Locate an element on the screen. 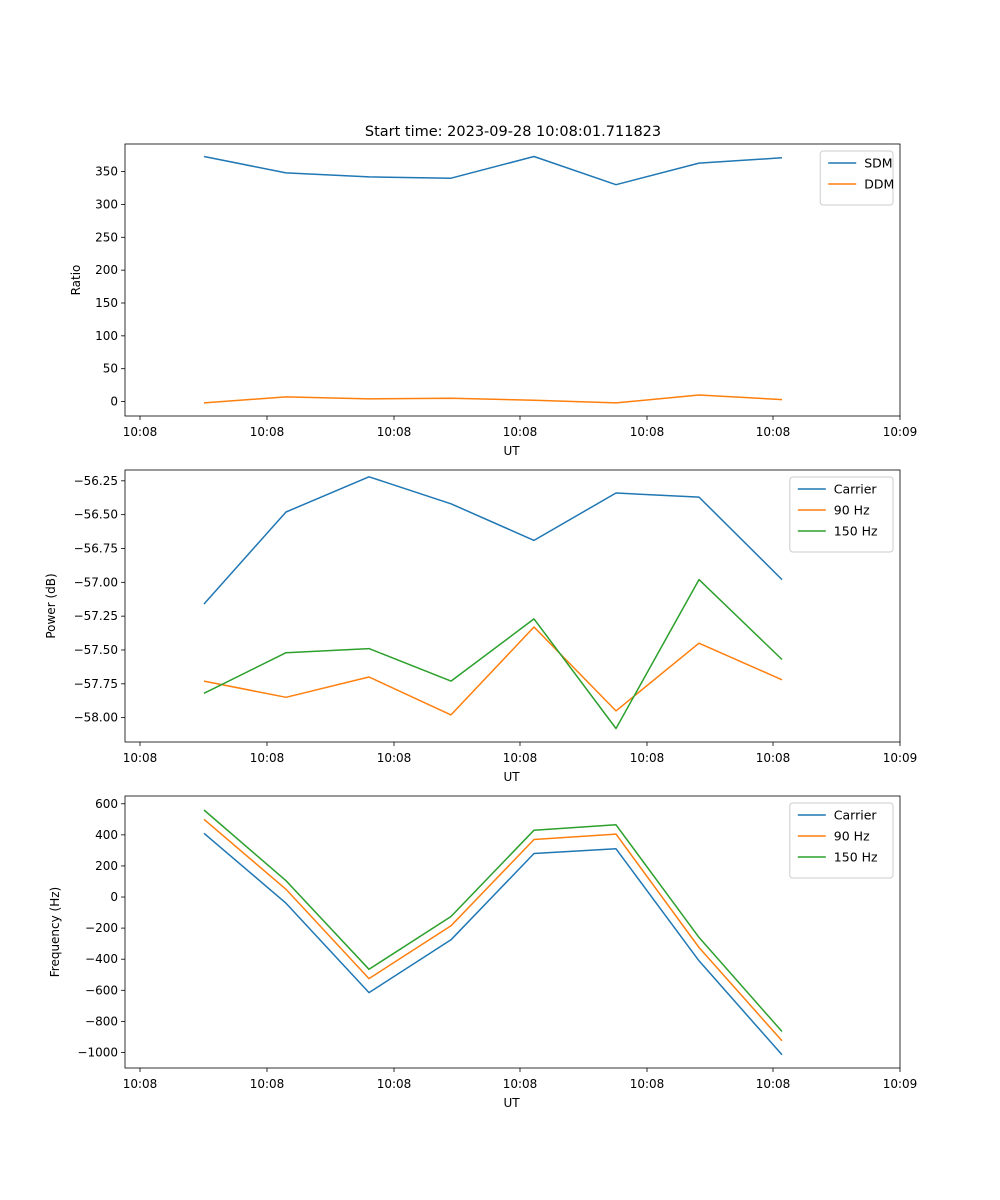 This screenshot has height=1200, width=1000. figure-title: Start time: 2023-09-28 10:08:01.711823 is located at coordinates (513, 132).